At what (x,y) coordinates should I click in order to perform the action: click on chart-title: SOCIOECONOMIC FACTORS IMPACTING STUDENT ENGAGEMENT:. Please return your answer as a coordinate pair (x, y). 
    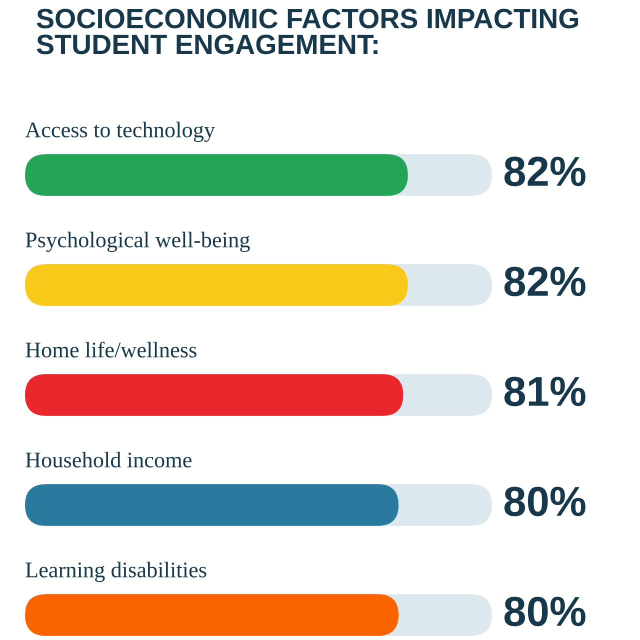
    Looking at the image, I should click on (307, 31).